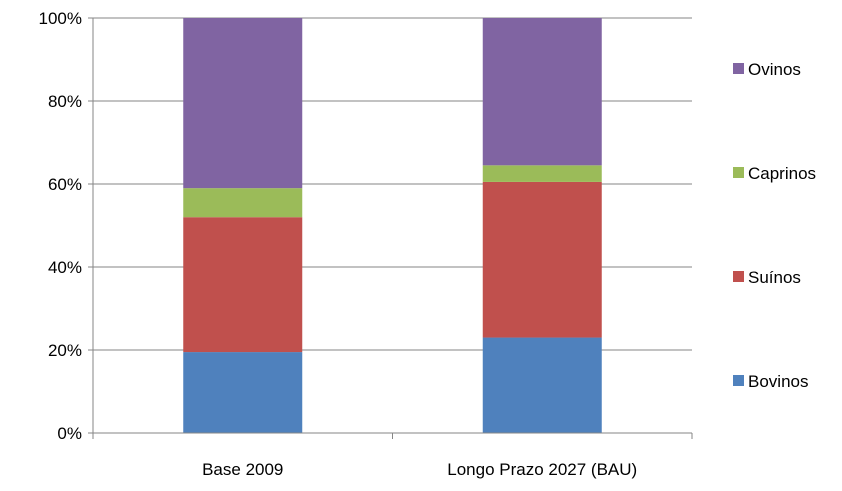 The height and width of the screenshot is (491, 842). What do you see at coordinates (542, 469) in the screenshot?
I see `x-tick-label: Longo Prazo 2027 (BAU)` at bounding box center [542, 469].